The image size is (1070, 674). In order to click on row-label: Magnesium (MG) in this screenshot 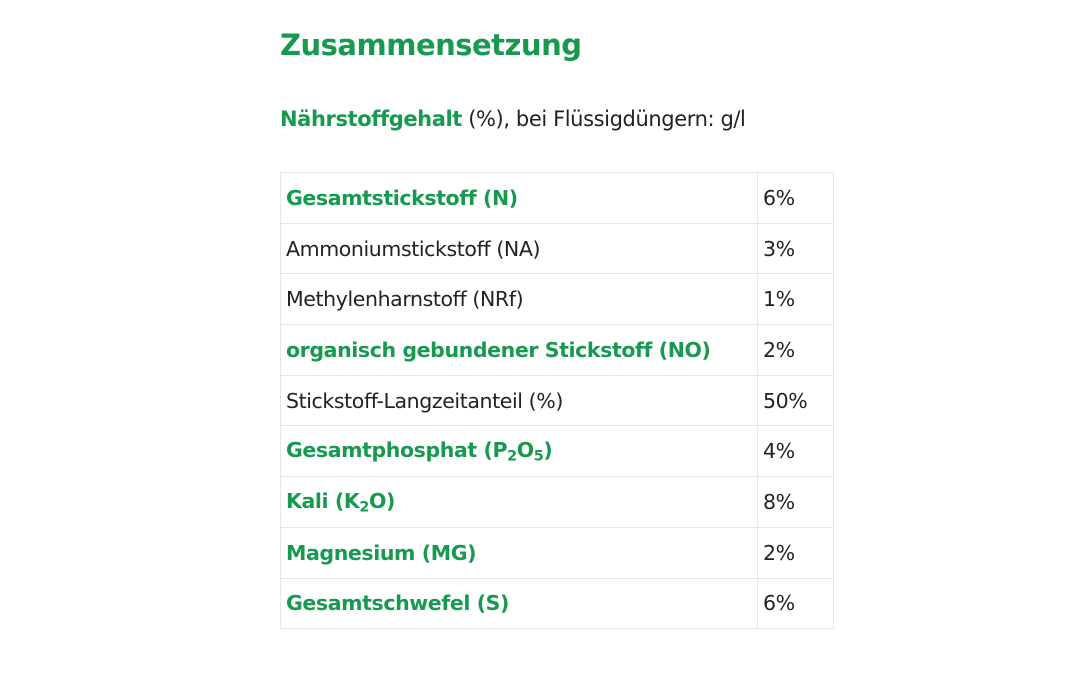, I will do `click(519, 552)`.